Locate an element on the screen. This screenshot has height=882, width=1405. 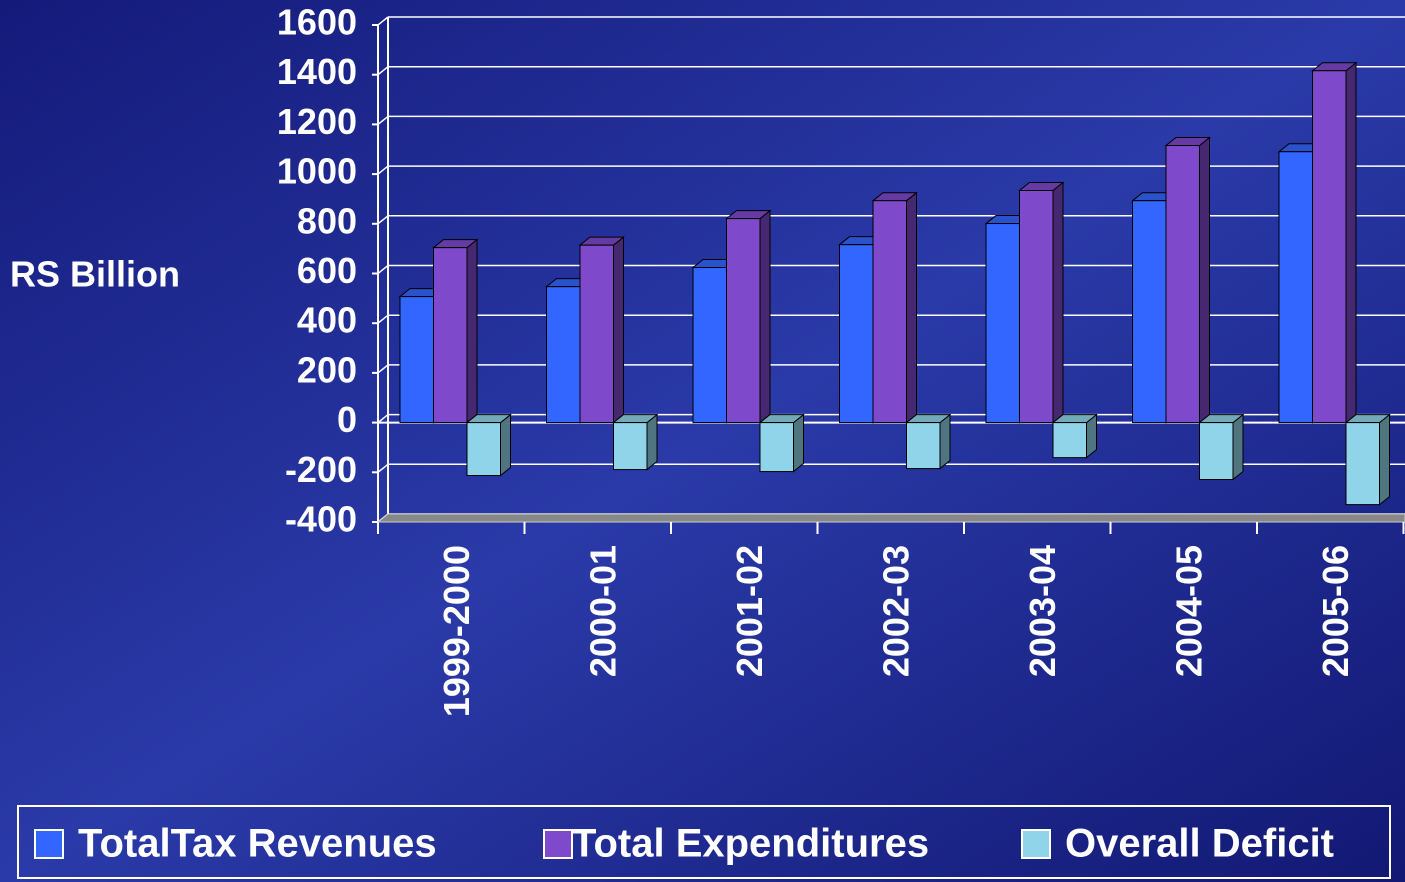
y-tick-label: -400 is located at coordinates (321, 519).